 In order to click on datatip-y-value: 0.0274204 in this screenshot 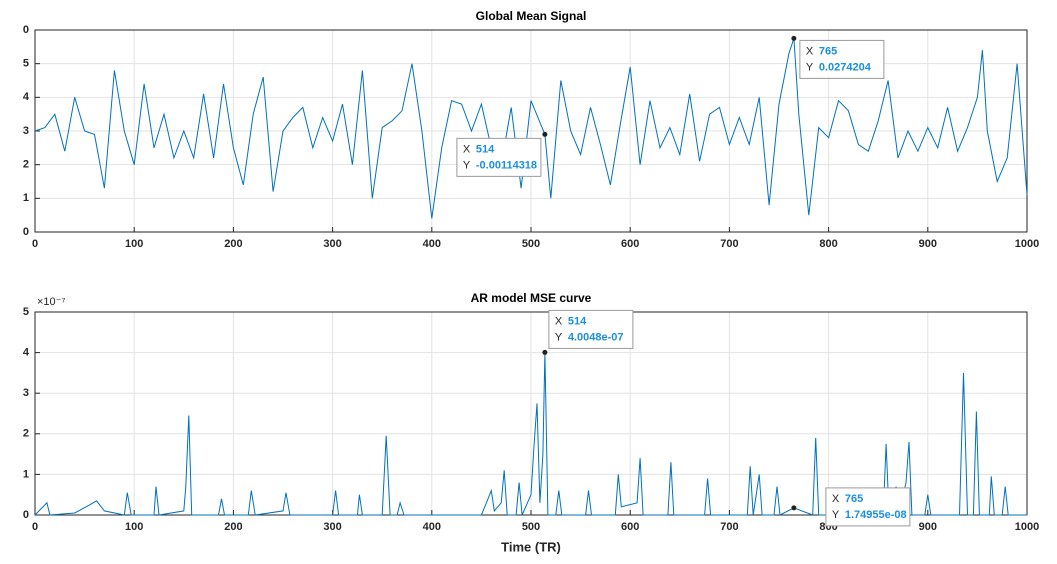, I will do `click(845, 67)`.